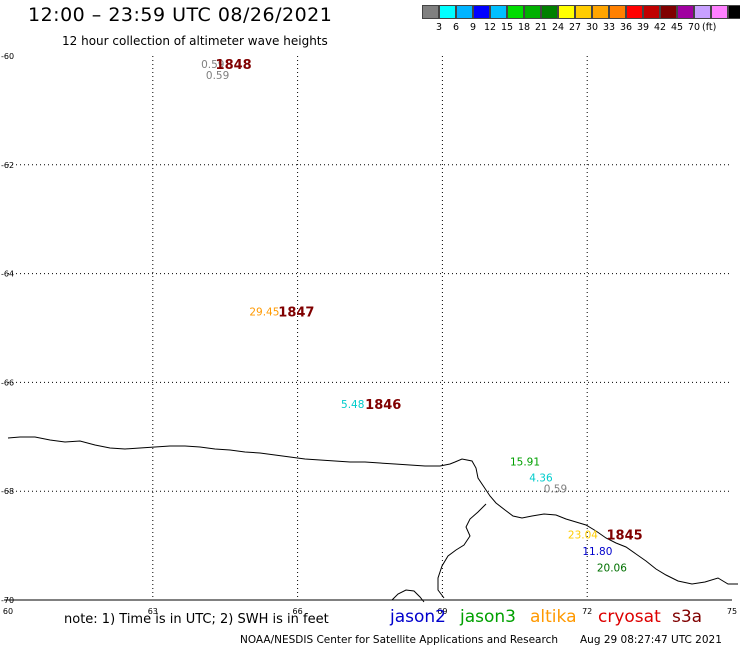 The image size is (740, 650). What do you see at coordinates (687, 617) in the screenshot?
I see `satellite-label-s3a: s3a` at bounding box center [687, 617].